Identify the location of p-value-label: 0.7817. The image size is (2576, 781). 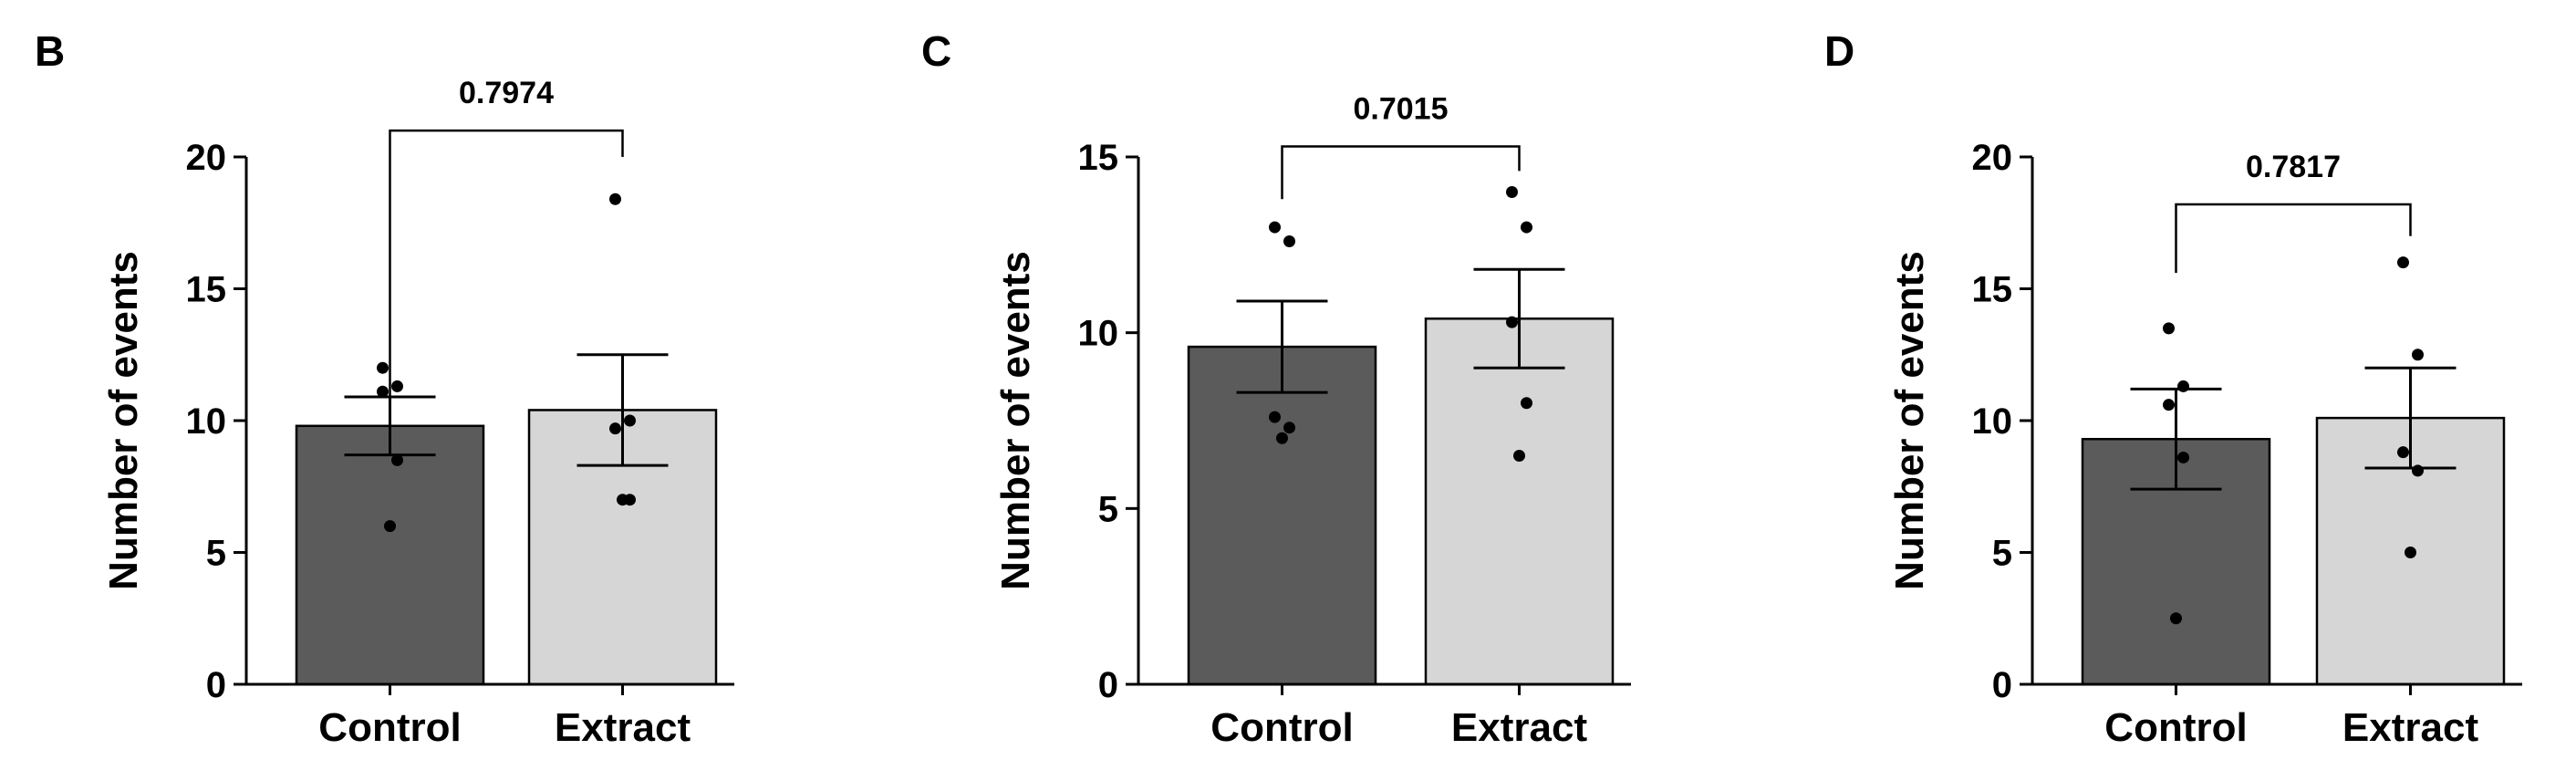
(2293, 167).